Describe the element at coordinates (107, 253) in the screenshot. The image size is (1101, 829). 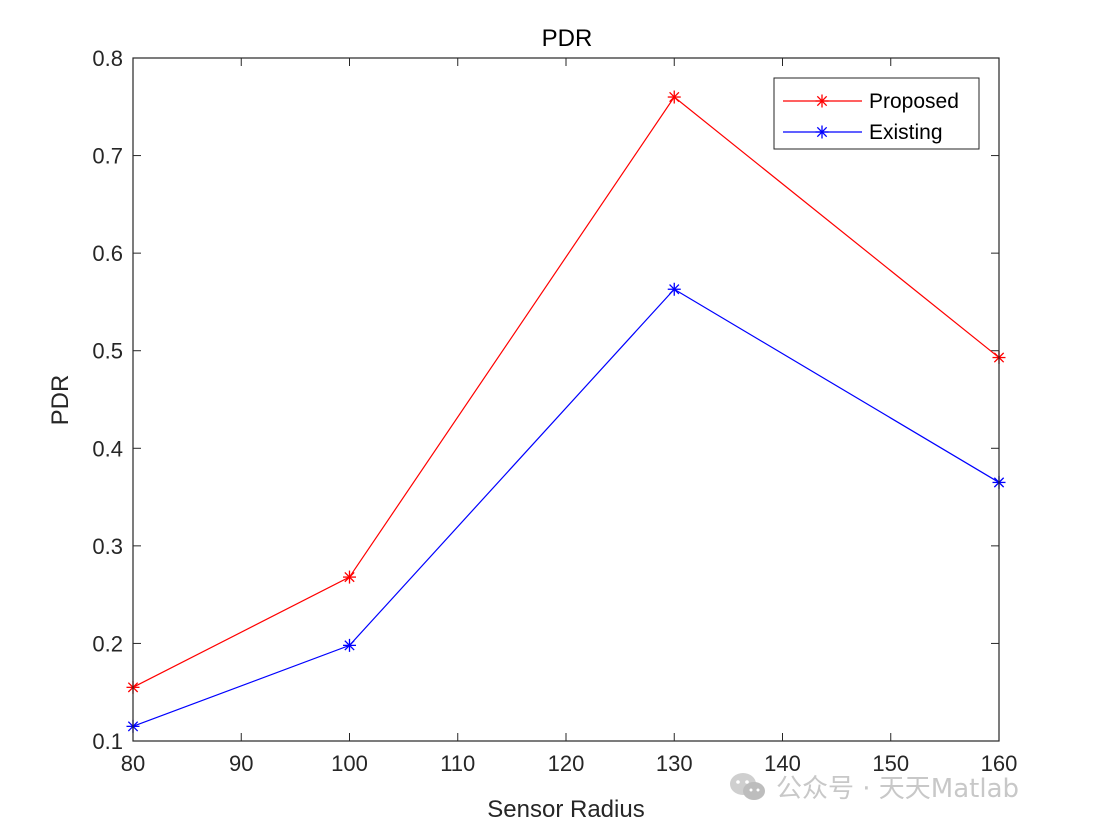
I see `y-tick-label: 0.6` at that location.